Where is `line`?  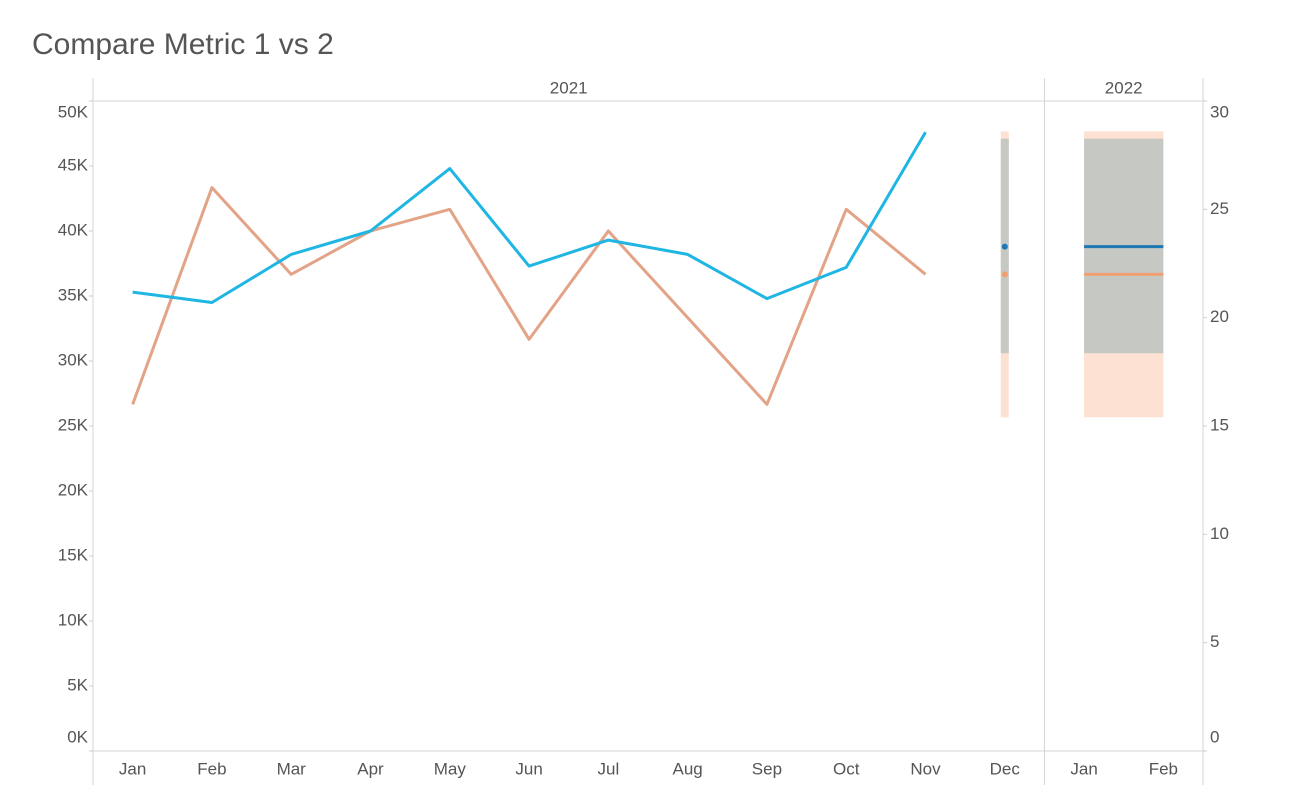
line is located at coordinates (529, 217).